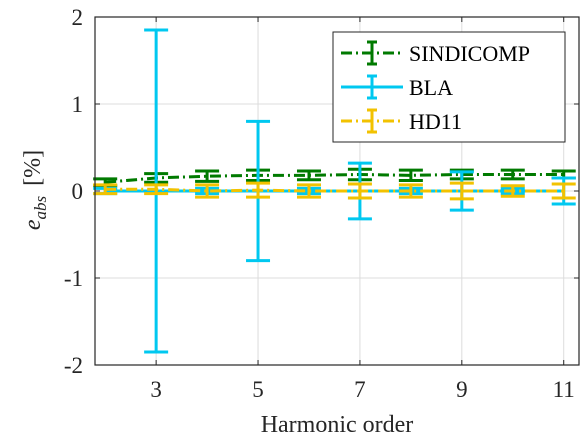 Image resolution: width=584 pixels, height=438 pixels. I want to click on series-sindicomp, so click(334, 177).